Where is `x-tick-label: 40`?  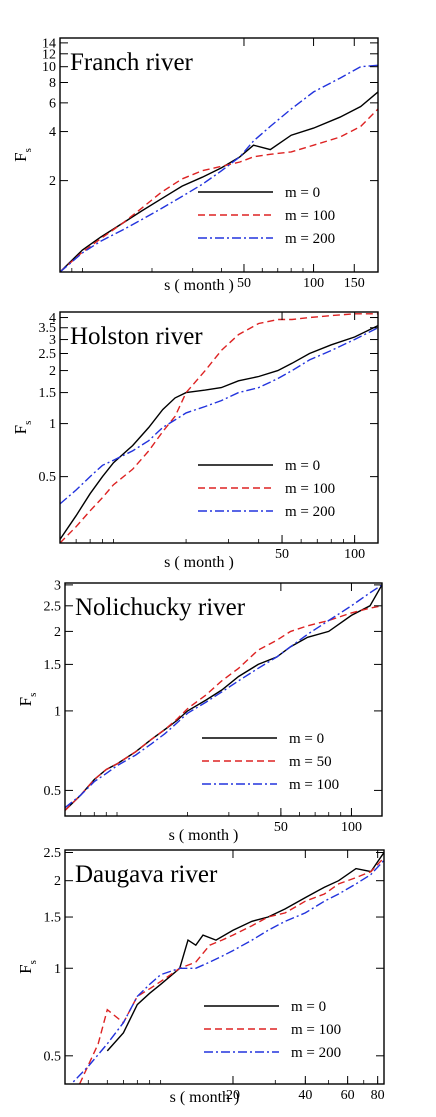 x-tick-label: 40 is located at coordinates (305, 1095).